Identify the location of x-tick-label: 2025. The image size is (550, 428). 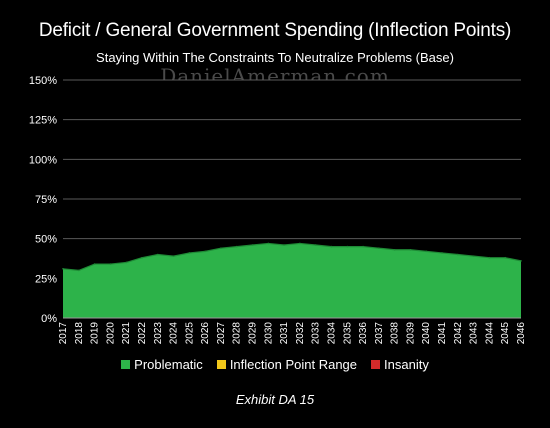
(189, 333).